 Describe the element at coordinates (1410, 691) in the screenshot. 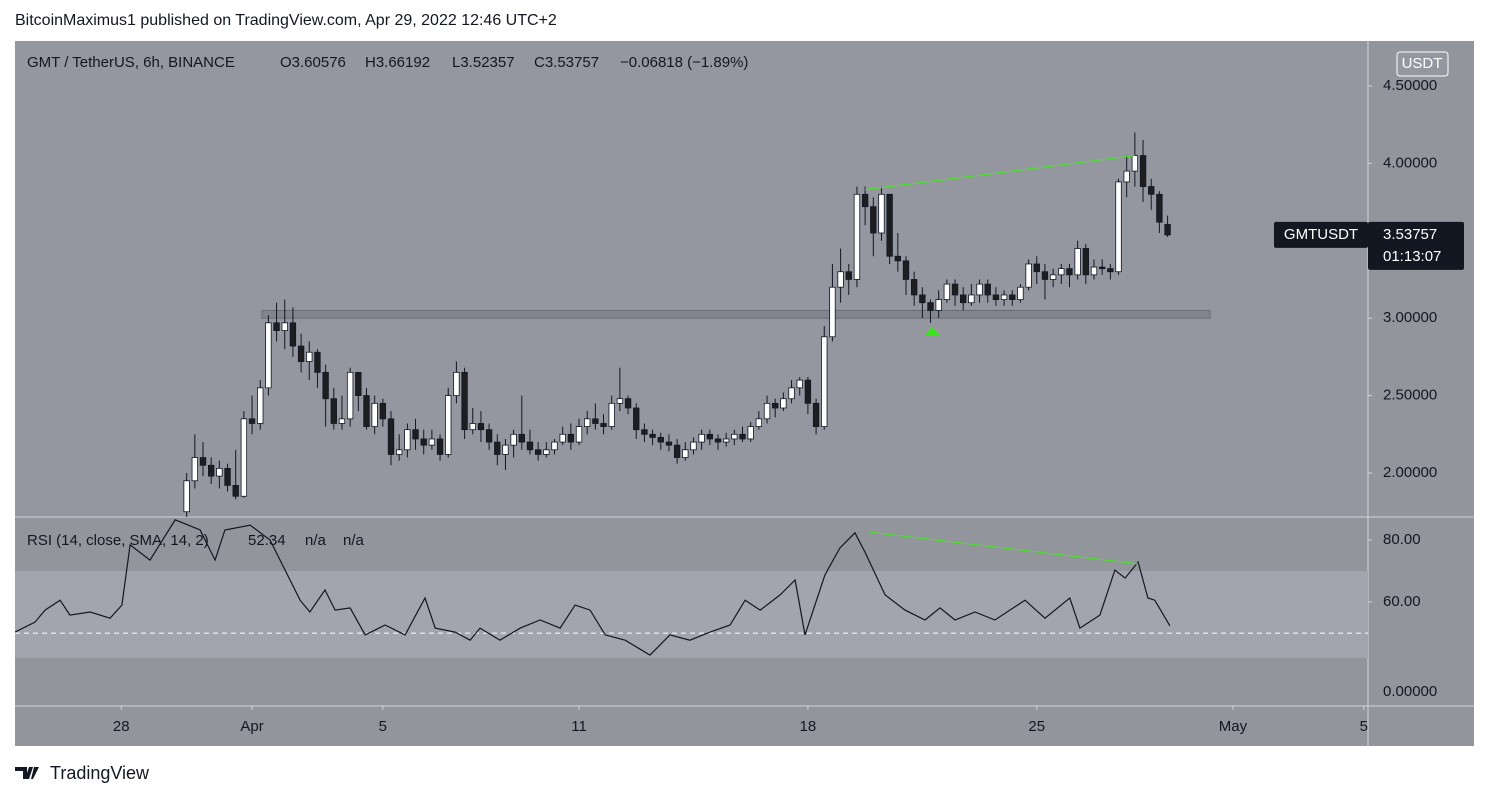

I see `scale-label: 0.00000` at that location.